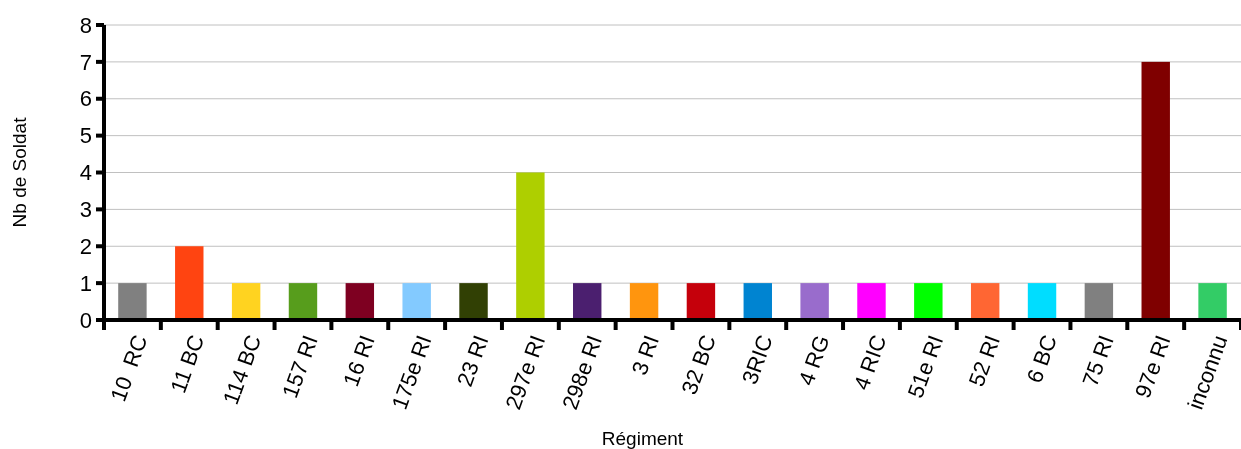 This screenshot has width=1241, height=449. I want to click on y-tick-label: 2, so click(85, 246).